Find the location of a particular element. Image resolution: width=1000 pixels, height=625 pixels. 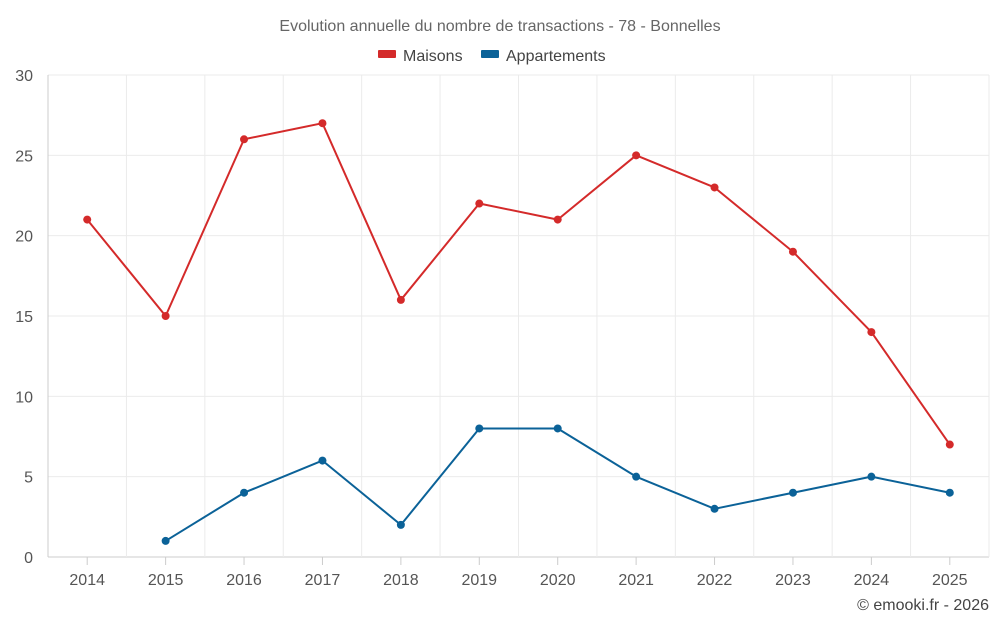

y-tick-label: 15 is located at coordinates (24, 317).